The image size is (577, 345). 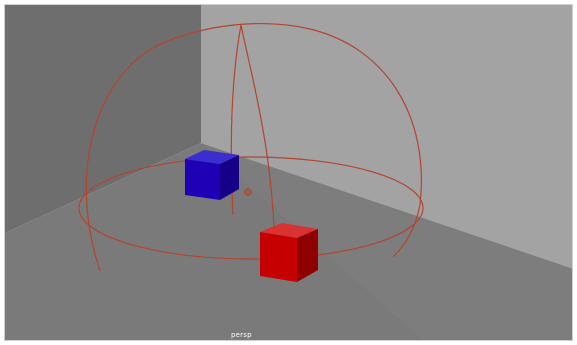 What do you see at coordinates (253, 145) in the screenshot?
I see `gizmo-meridian` at bounding box center [253, 145].